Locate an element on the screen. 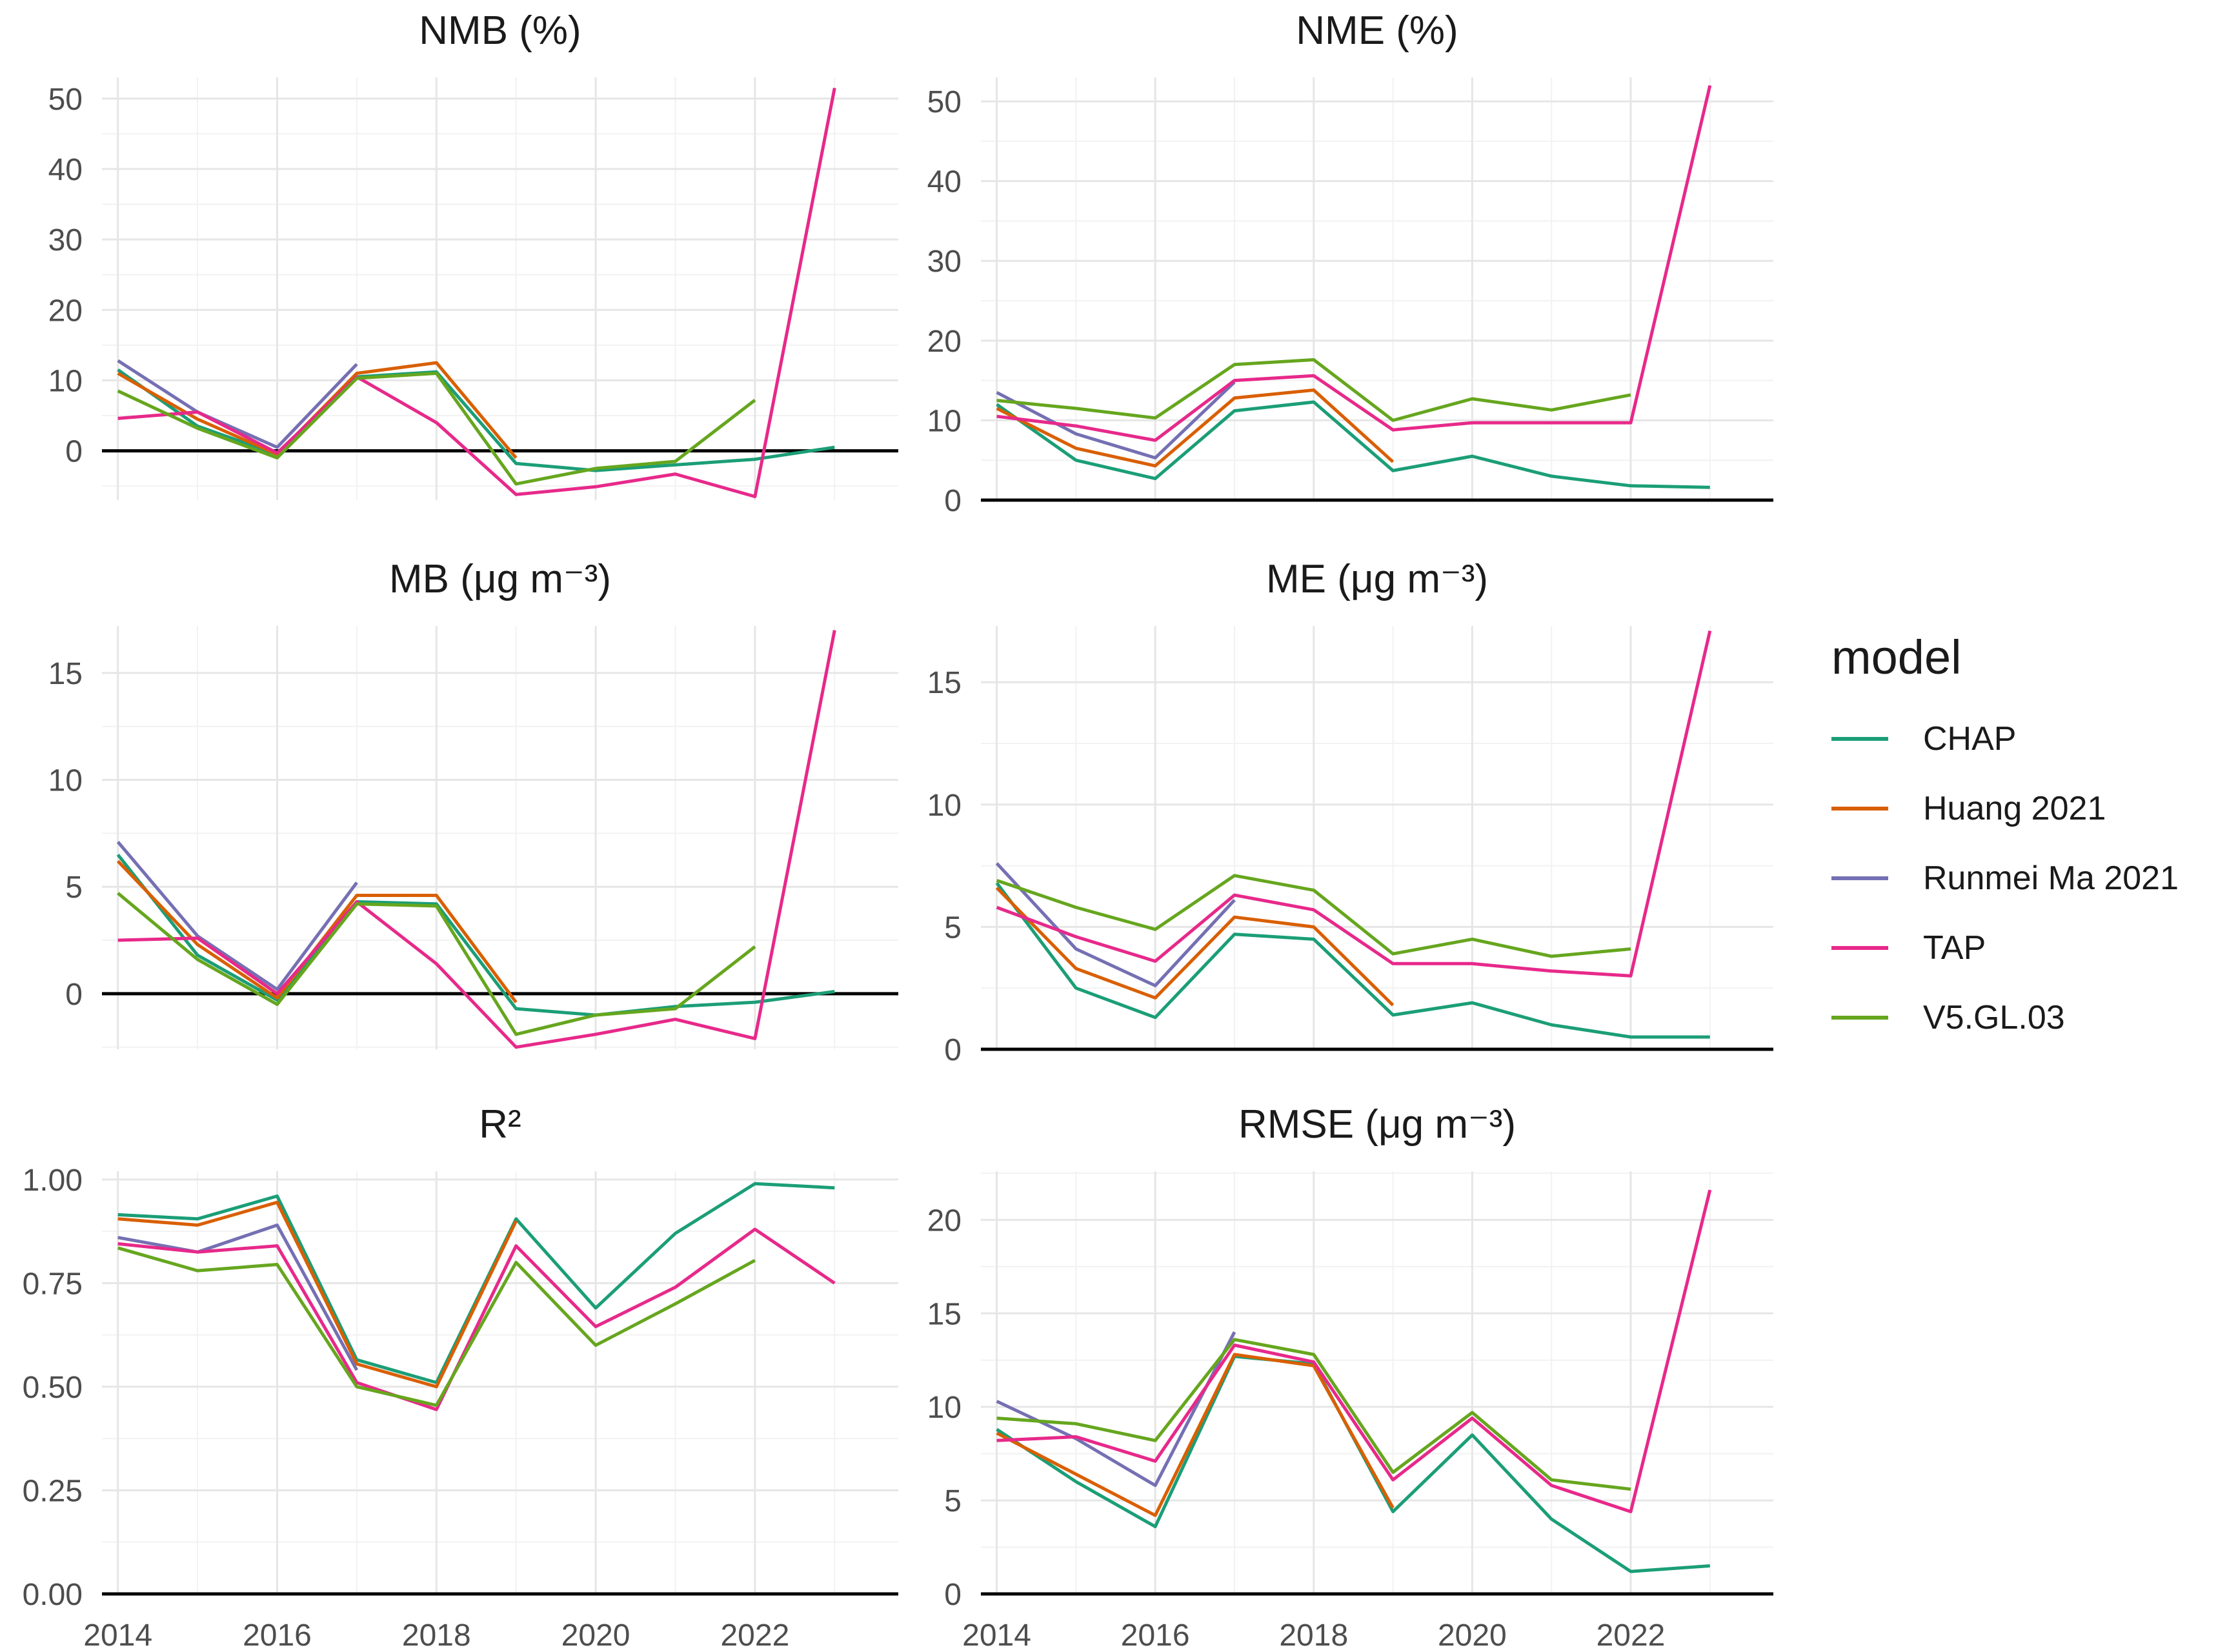 This screenshot has height=1652, width=2227. y-tick-label: 0.00 is located at coordinates (53, 1595).